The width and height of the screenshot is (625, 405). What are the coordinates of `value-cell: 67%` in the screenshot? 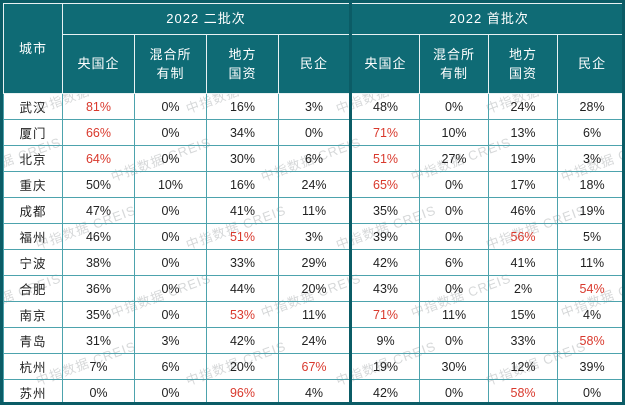 It's located at (314, 366).